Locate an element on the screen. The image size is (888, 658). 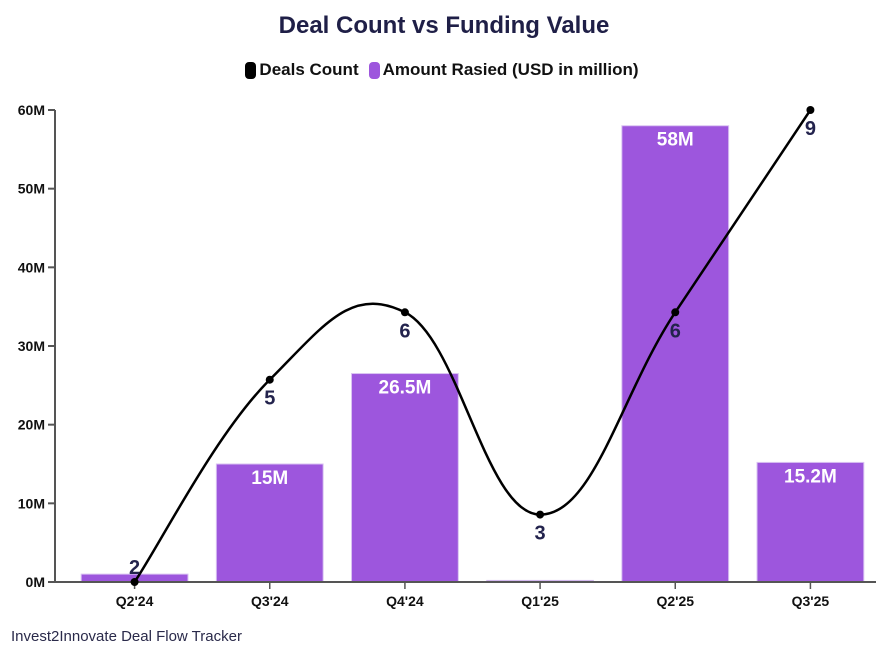
legend-item-amount-raised: Amount Rasied (USD in million) is located at coordinates (503, 70).